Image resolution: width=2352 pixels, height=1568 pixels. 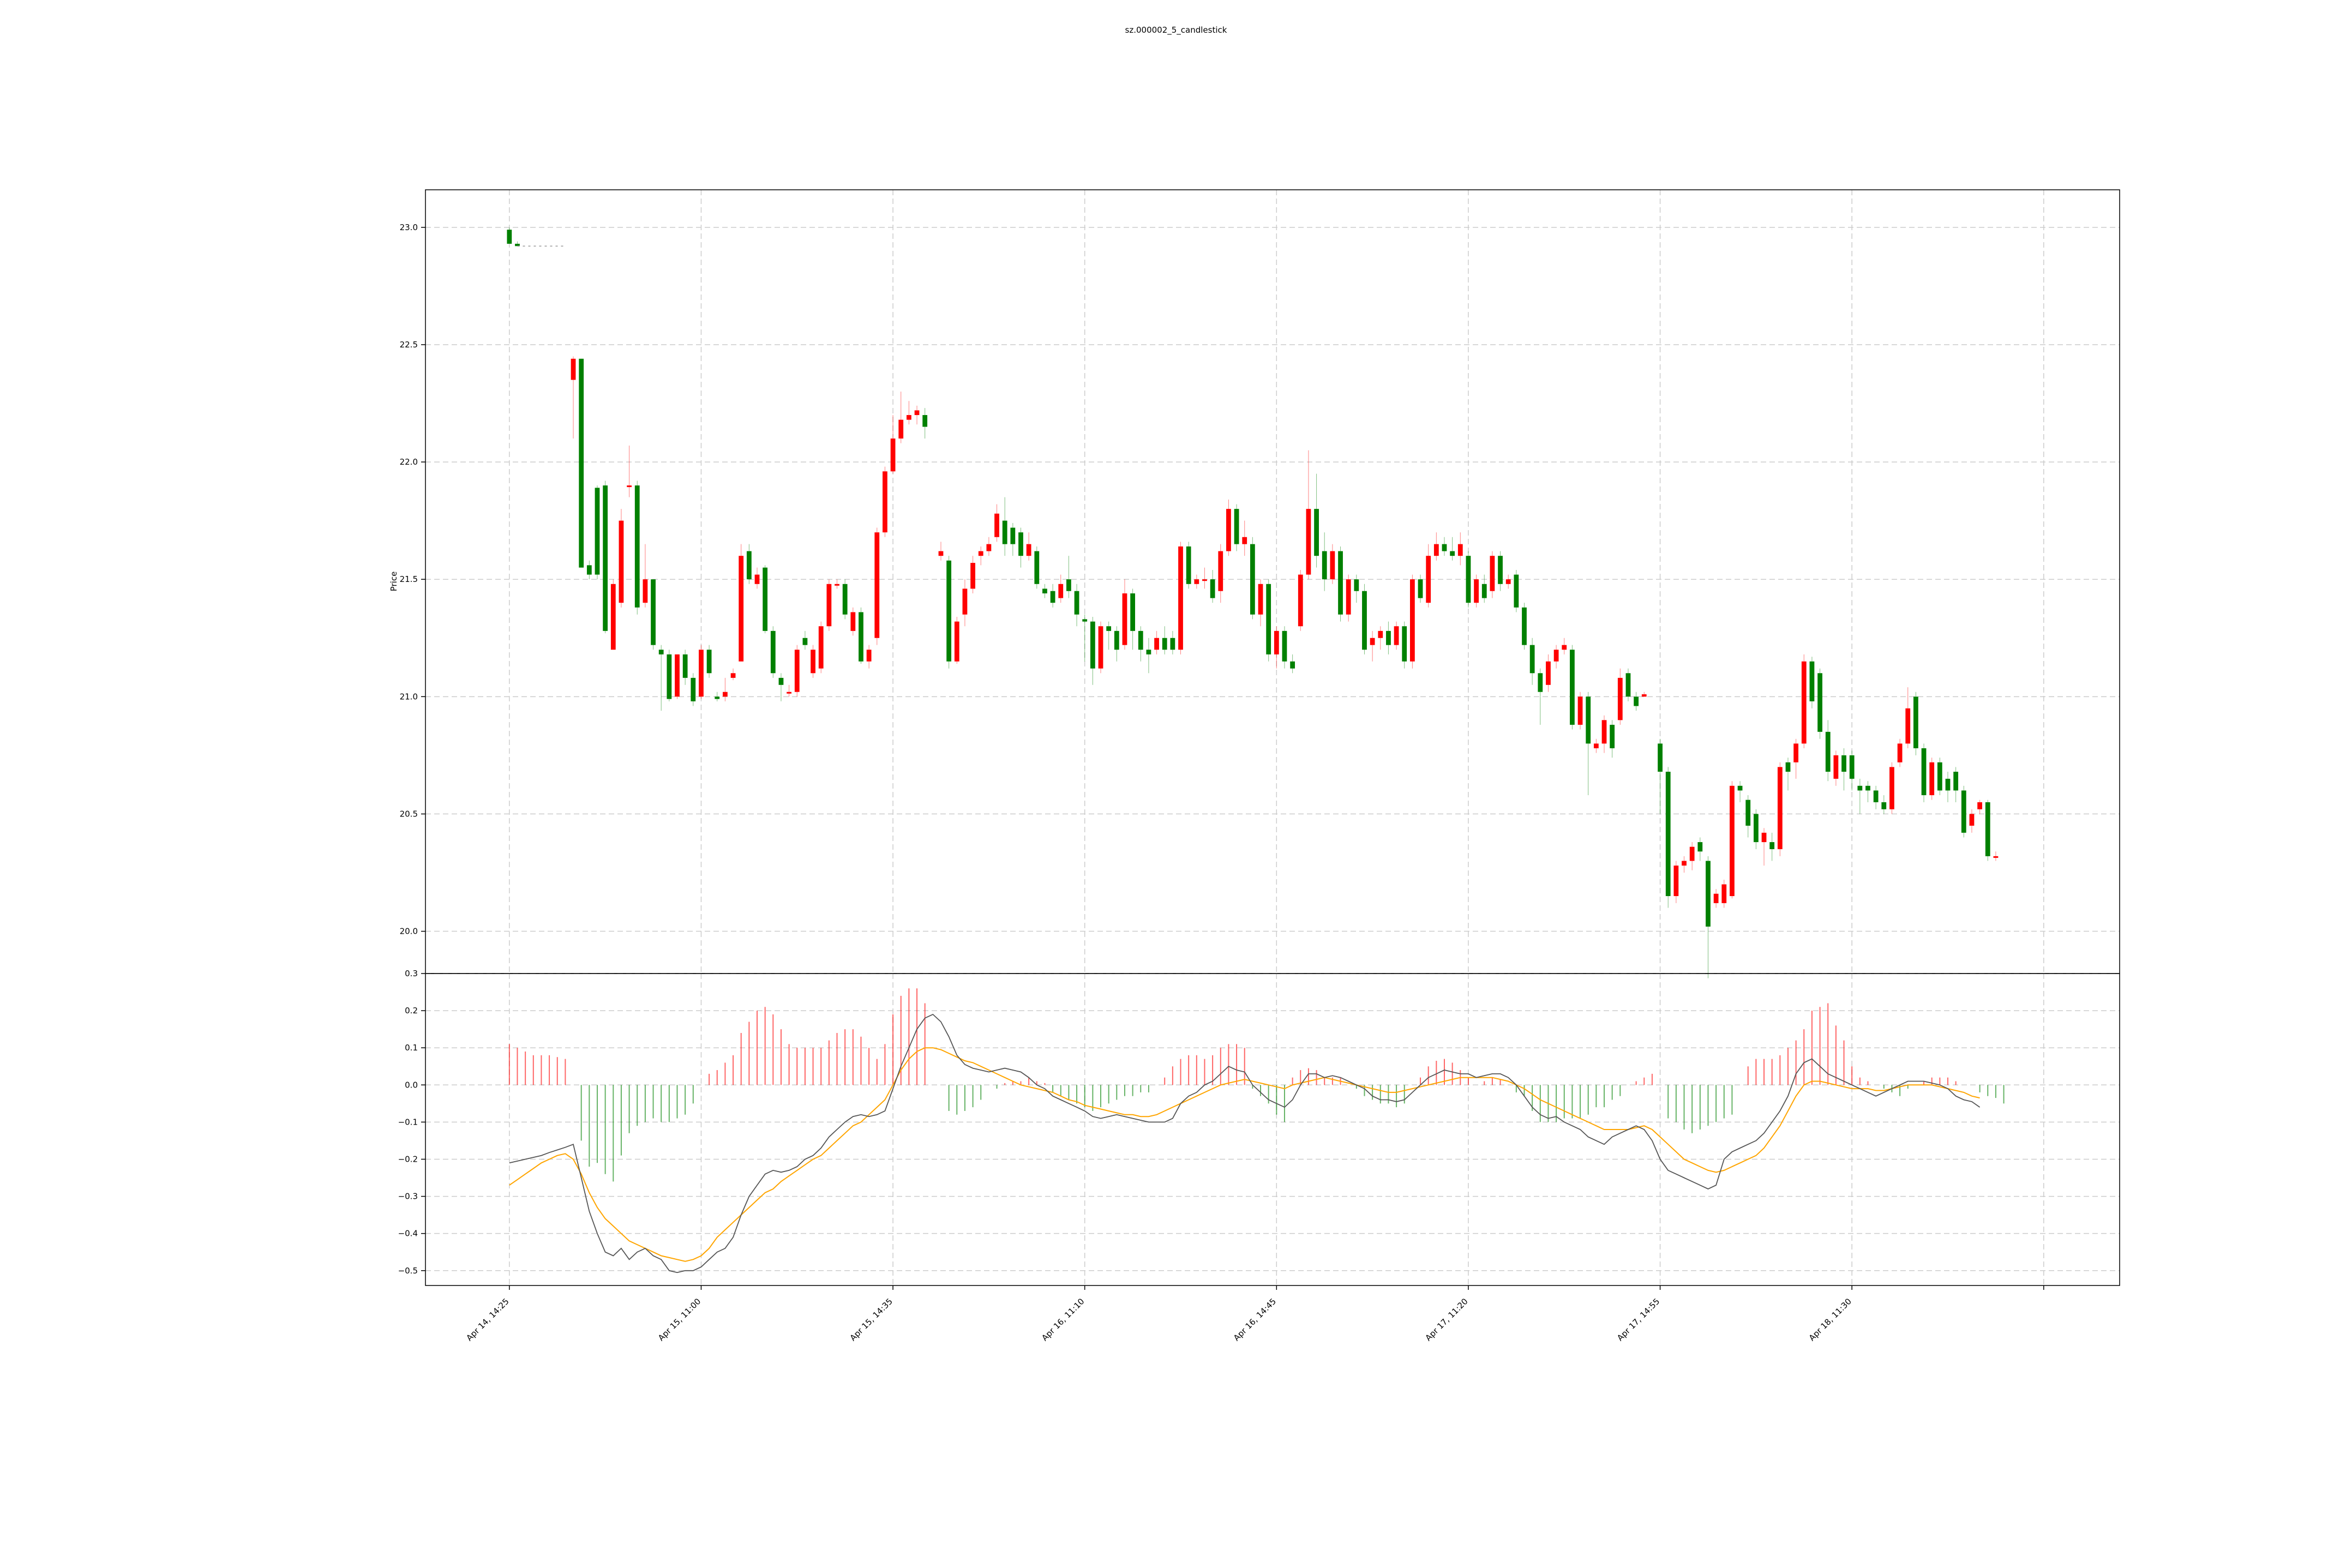 I want to click on macd-y-tick-label: 0.2, so click(x=411, y=1011).